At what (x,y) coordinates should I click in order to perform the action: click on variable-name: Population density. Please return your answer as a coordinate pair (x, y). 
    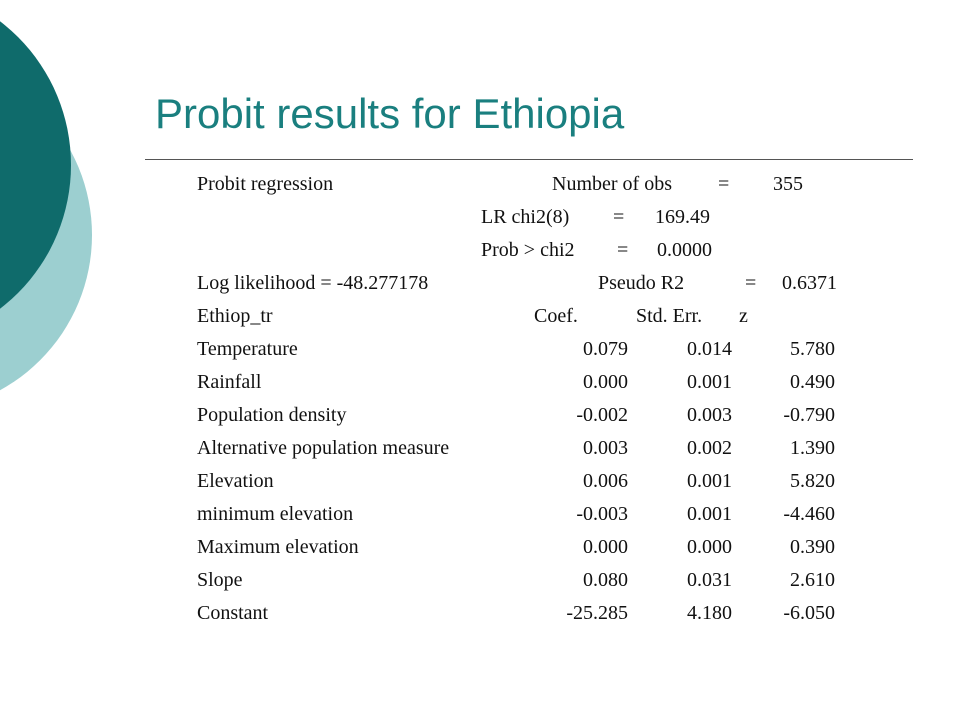
    Looking at the image, I should click on (272, 415).